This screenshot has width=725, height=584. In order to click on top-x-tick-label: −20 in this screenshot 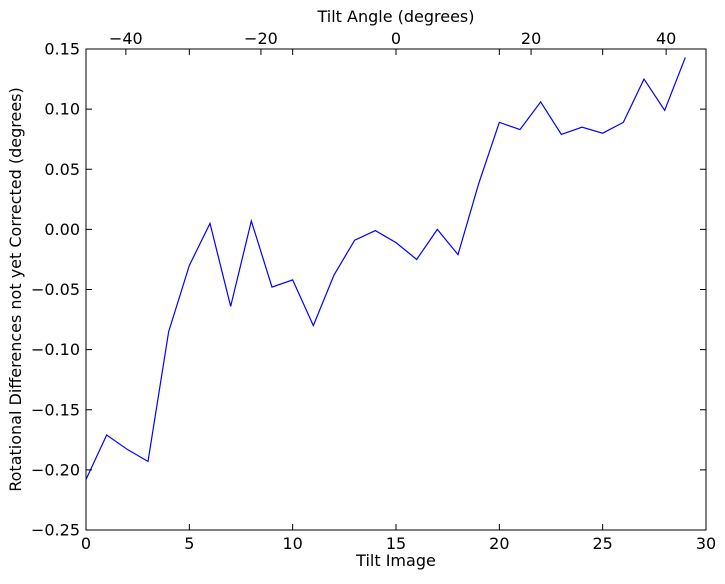, I will do `click(261, 38)`.